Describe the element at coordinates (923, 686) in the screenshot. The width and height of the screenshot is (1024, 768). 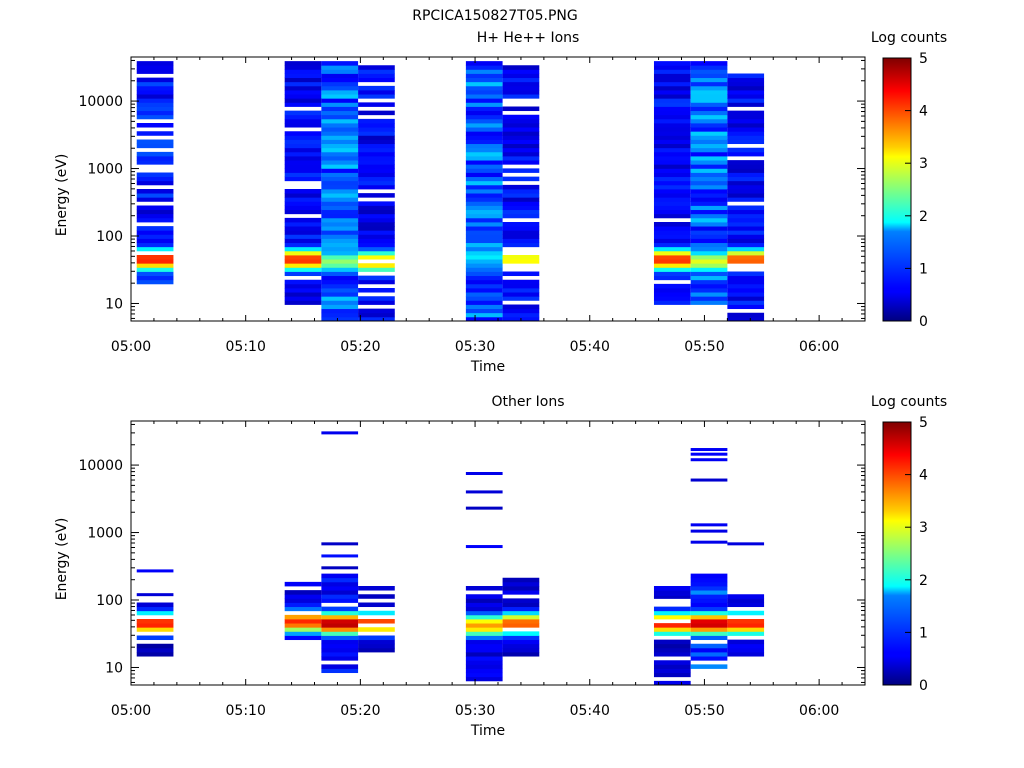
I see `colorbar-tick-label: 0` at that location.